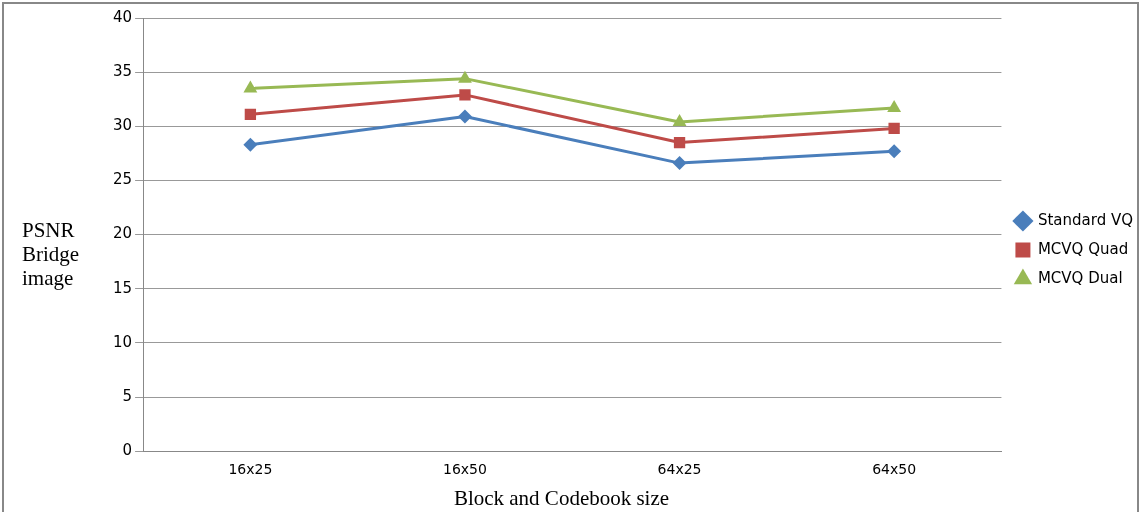 The height and width of the screenshot is (512, 1143). Describe the element at coordinates (1083, 248) in the screenshot. I see `legend-label: MCVQ Quad` at that location.